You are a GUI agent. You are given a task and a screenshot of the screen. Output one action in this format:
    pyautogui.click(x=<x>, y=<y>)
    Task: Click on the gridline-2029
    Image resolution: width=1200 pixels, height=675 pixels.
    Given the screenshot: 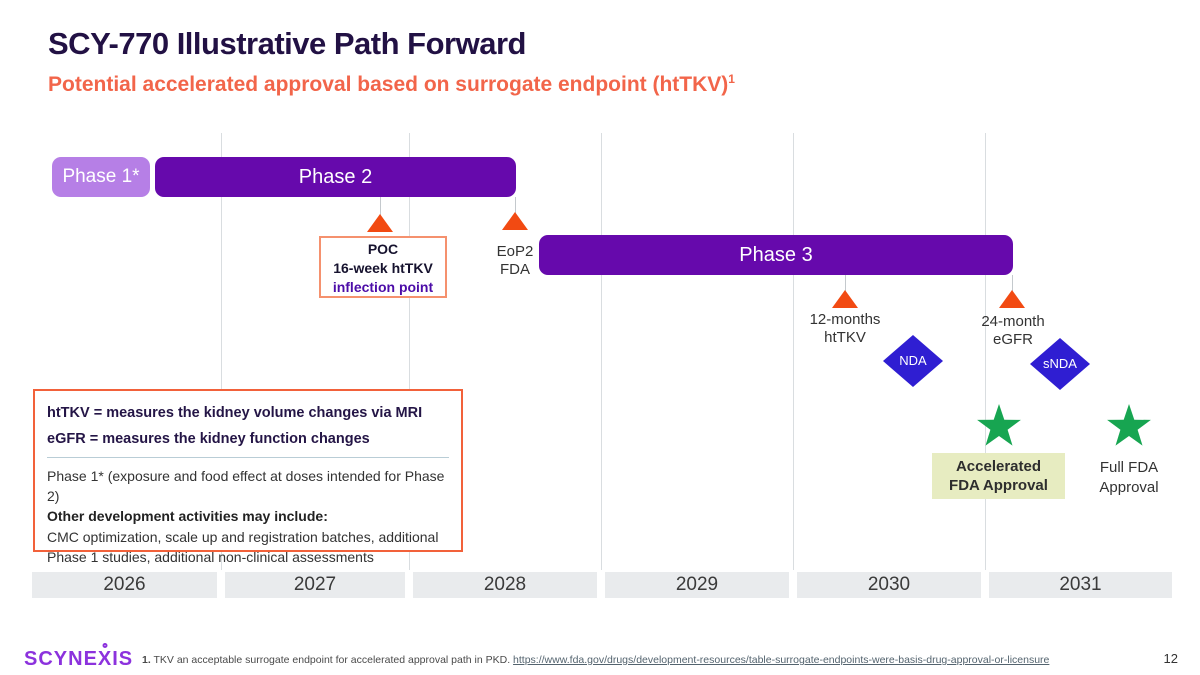 What is the action you would take?
    pyautogui.click(x=601, y=351)
    